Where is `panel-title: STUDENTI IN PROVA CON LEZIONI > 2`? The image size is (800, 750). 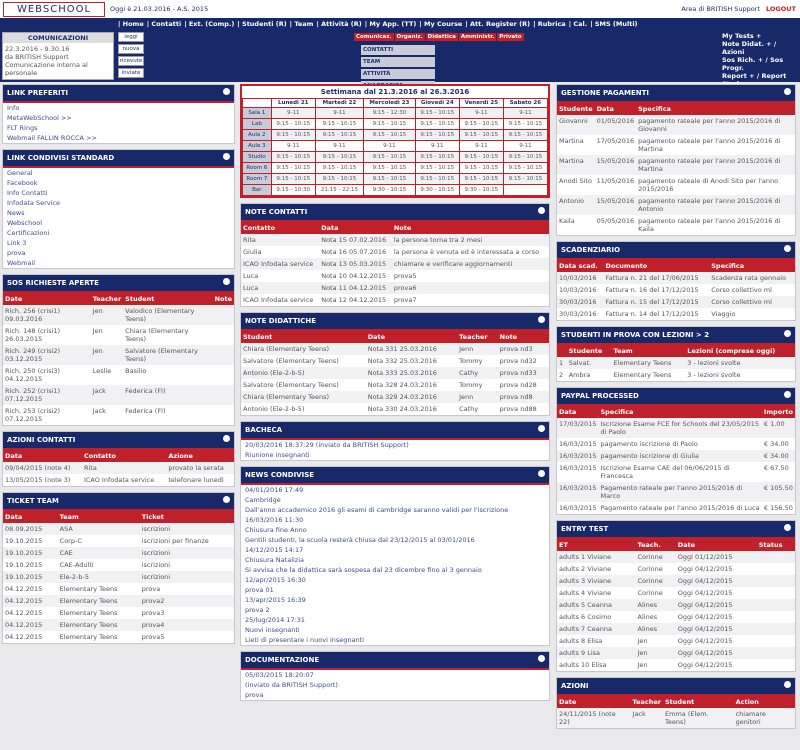
panel-title: STUDENTI IN PROVA CON LEZIONI > 2 is located at coordinates (676, 336).